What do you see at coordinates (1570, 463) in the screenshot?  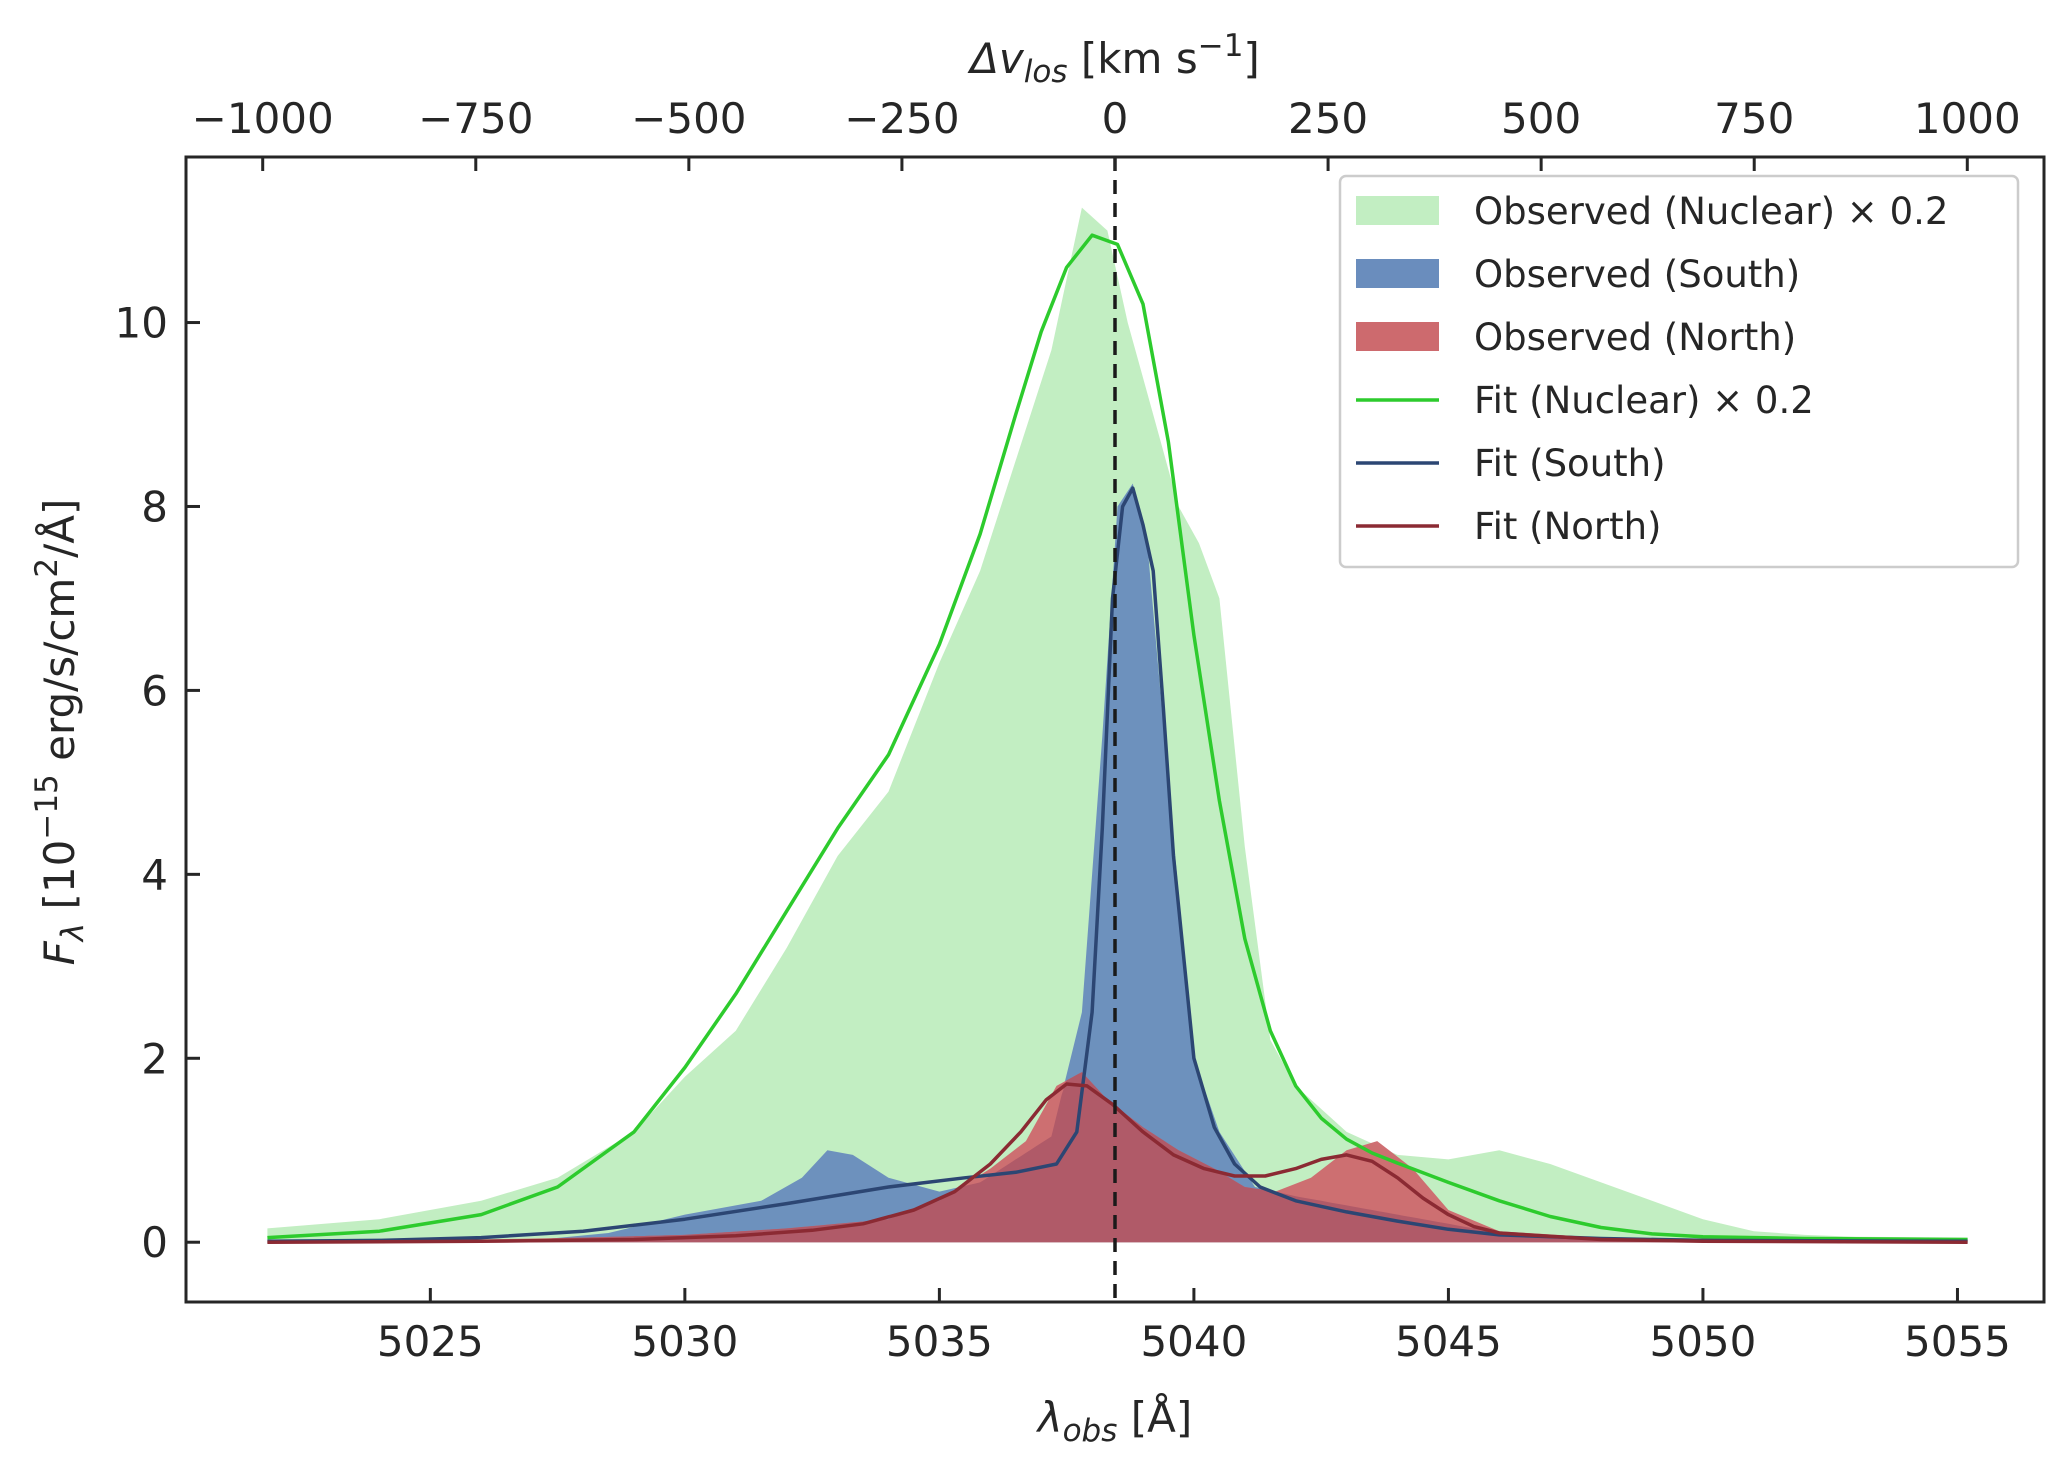 I see `legend-label-south-fit: Fit (South)` at bounding box center [1570, 463].